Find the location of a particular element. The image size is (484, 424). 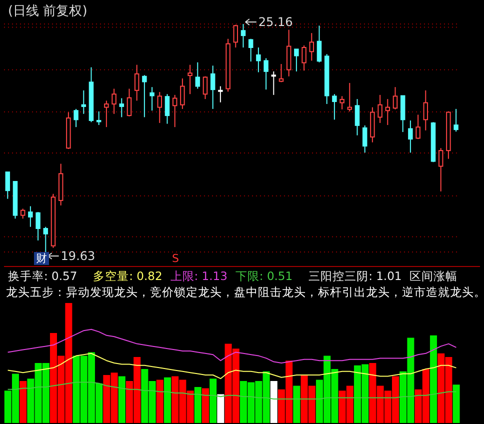

series-label: 换手率: 0.57 is located at coordinates (43, 276).